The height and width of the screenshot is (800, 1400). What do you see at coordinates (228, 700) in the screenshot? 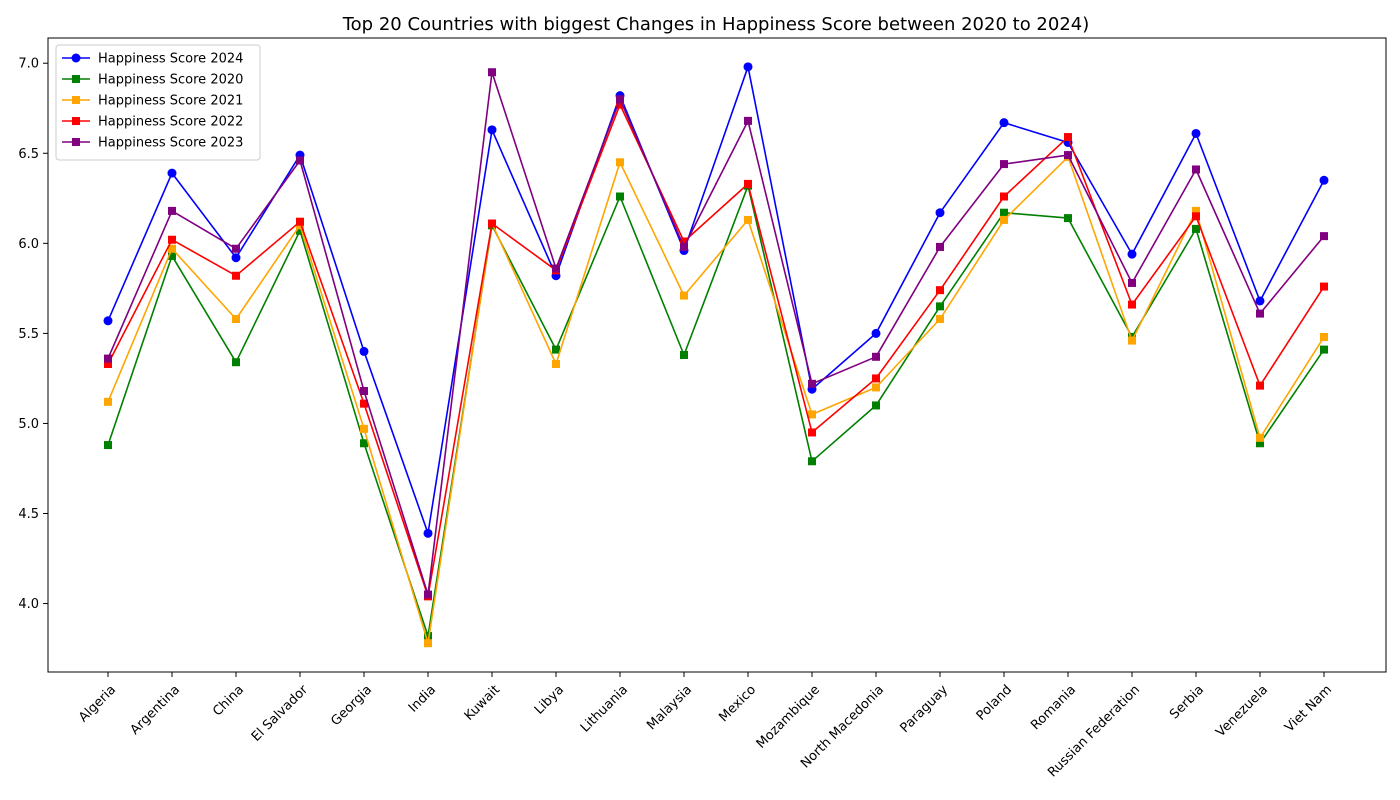
I see `x-tick-label: China` at bounding box center [228, 700].